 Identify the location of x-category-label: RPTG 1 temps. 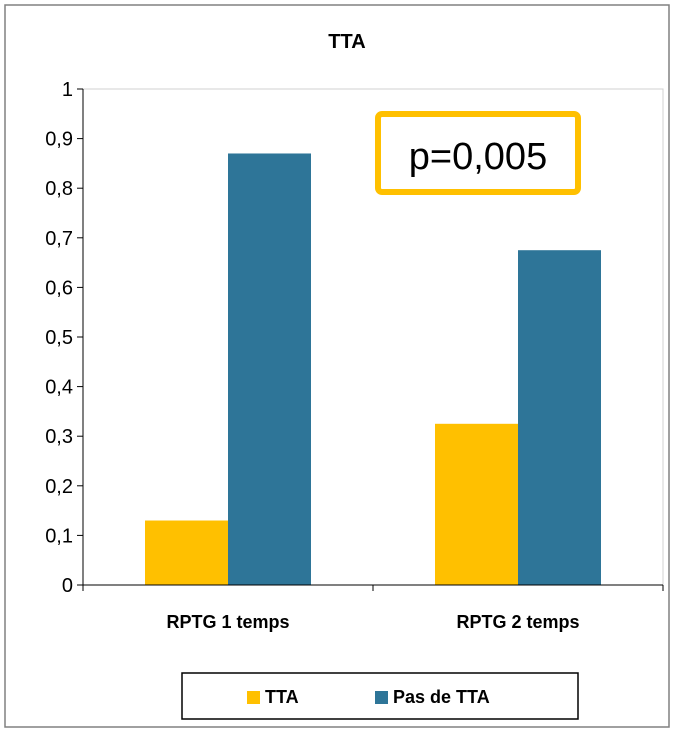
(227, 622).